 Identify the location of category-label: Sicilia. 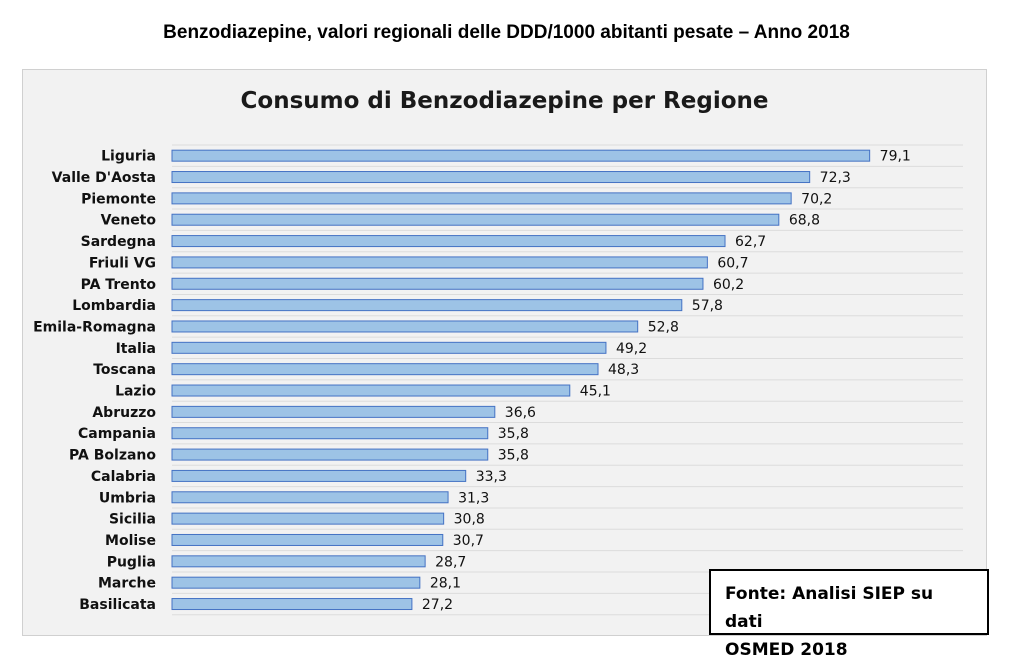
(132, 520).